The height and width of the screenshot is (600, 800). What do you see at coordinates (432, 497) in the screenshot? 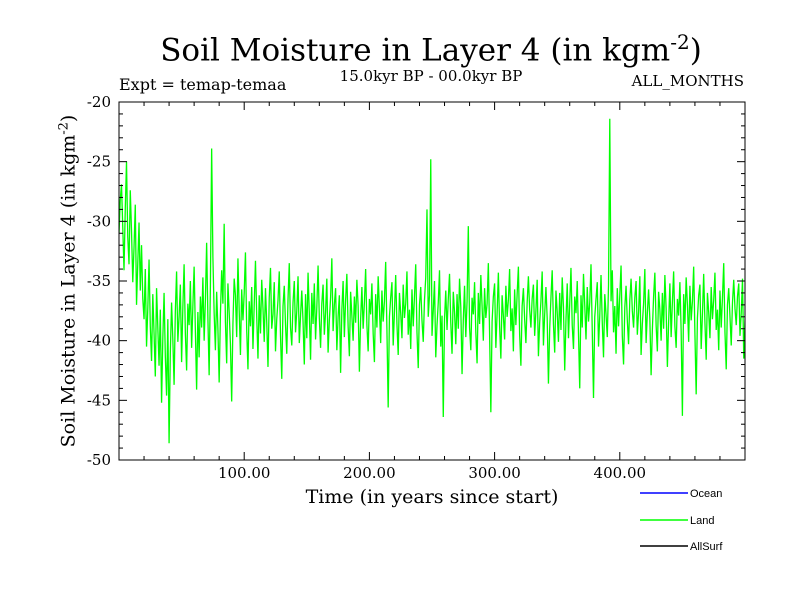
I see `x-axis-label: Time (in years since start)` at bounding box center [432, 497].